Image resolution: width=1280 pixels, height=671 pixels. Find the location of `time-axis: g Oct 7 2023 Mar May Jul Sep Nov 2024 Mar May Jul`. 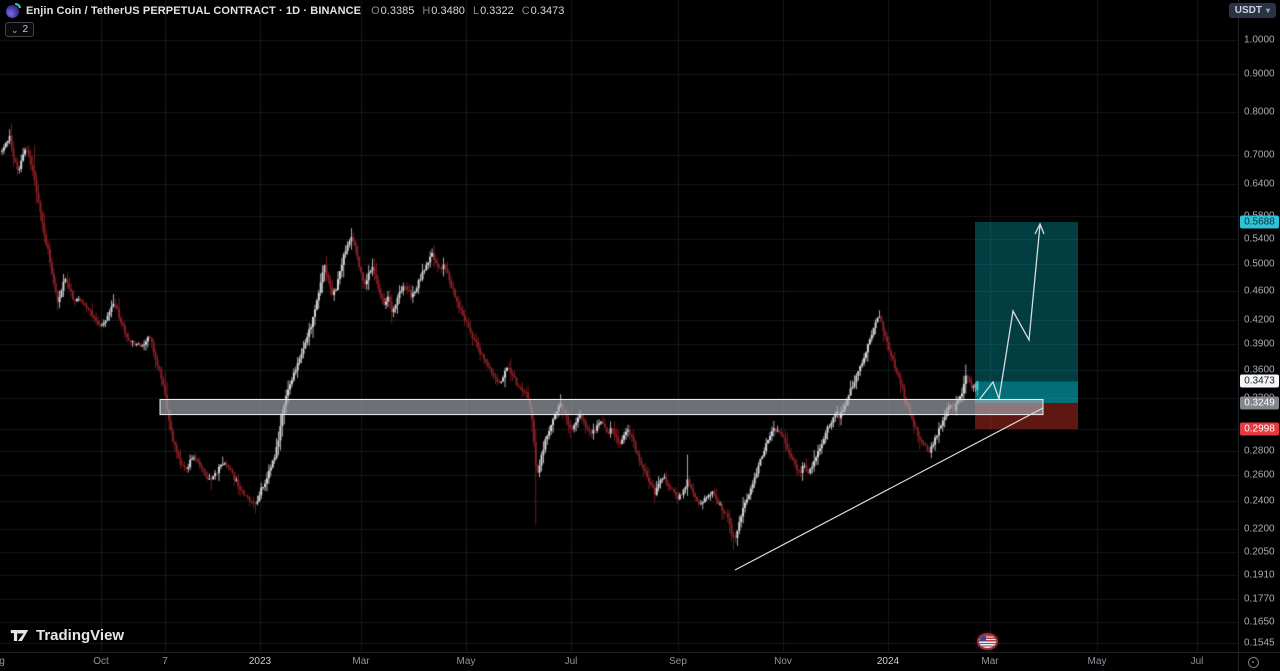

time-axis: g Oct 7 2023 Mar May Jul Sep Nov 2024 Mar May Jul is located at coordinates (619, 661).